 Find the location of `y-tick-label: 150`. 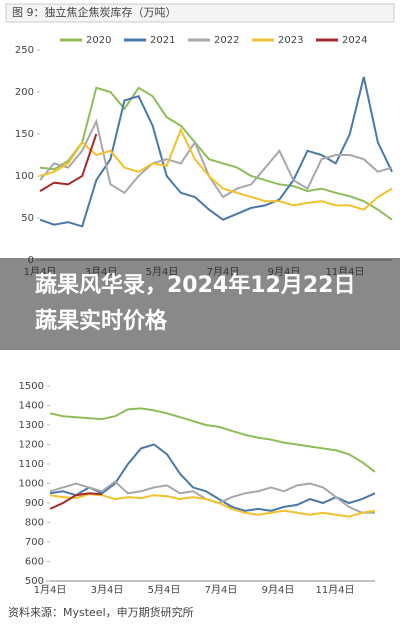

y-tick-label: 150 is located at coordinates (24, 134).